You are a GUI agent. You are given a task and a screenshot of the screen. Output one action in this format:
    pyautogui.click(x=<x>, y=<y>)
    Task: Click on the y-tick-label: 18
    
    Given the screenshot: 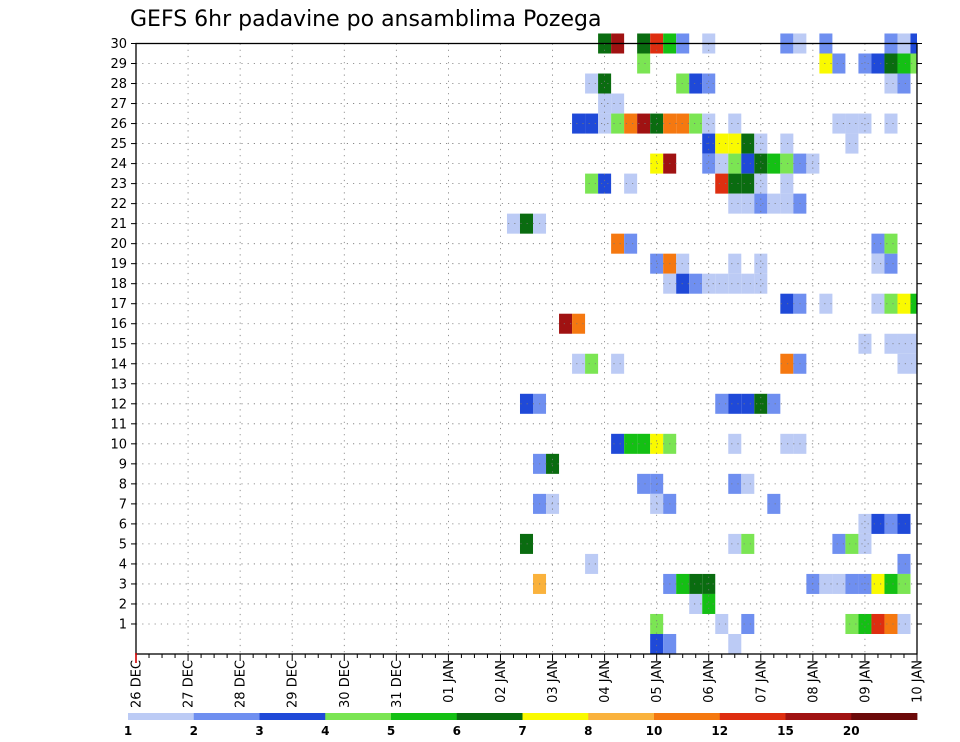 What is the action you would take?
    pyautogui.click(x=118, y=284)
    